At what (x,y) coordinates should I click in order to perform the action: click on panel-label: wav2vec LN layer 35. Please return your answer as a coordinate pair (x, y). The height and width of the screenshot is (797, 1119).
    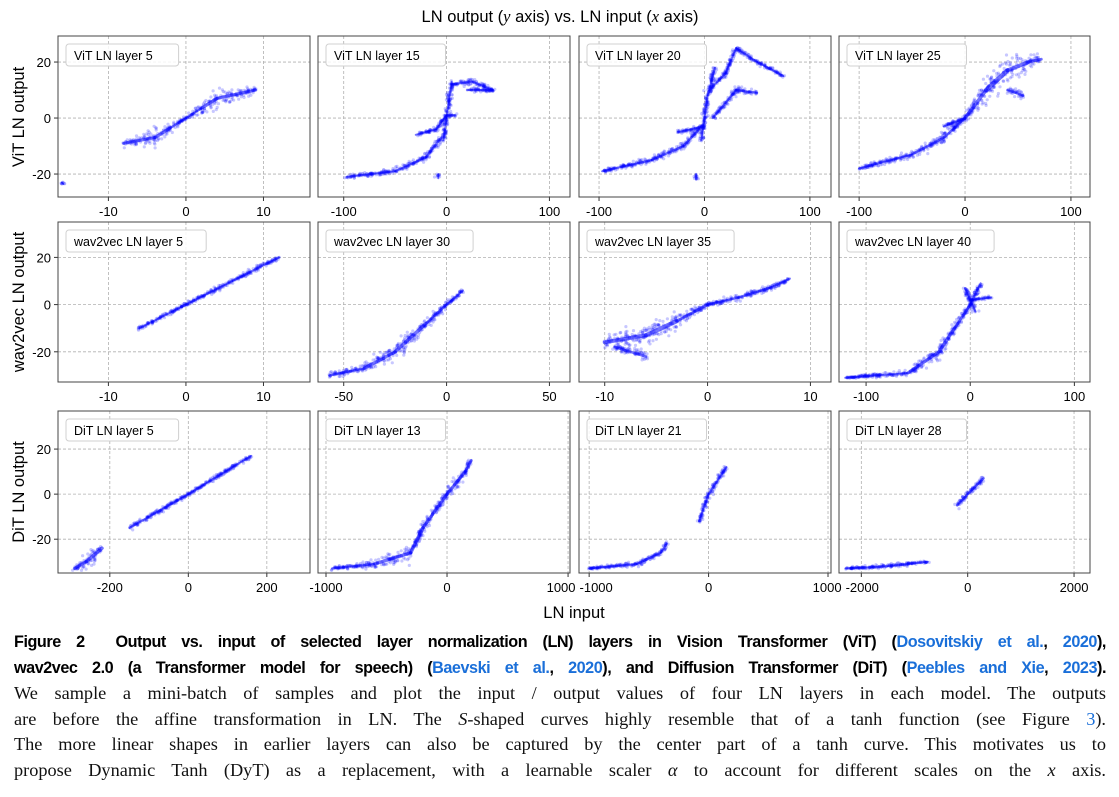
    Looking at the image, I should click on (652, 242).